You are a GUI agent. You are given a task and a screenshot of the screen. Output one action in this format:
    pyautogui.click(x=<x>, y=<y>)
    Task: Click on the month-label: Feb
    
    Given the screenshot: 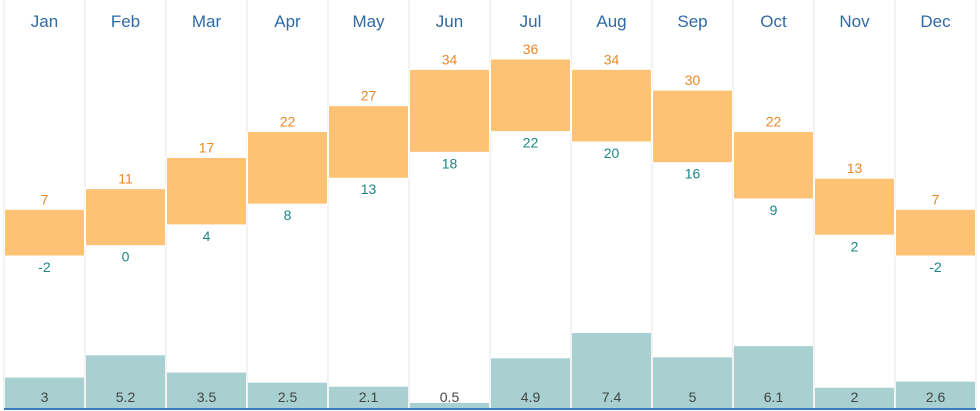 What is the action you would take?
    pyautogui.click(x=125, y=21)
    